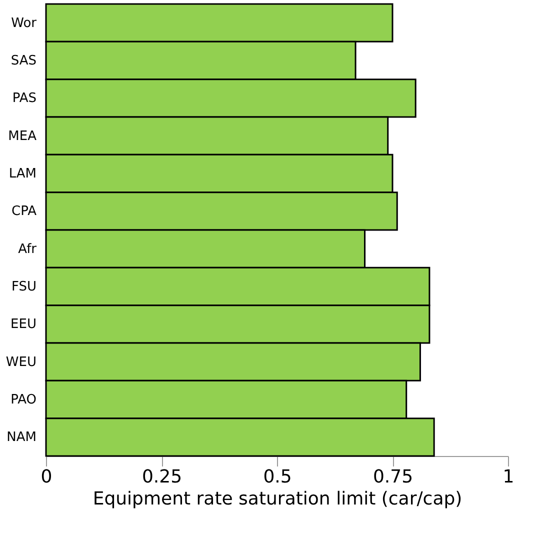 The height and width of the screenshot is (535, 543). I want to click on x-tick-label: 0, so click(46, 477).